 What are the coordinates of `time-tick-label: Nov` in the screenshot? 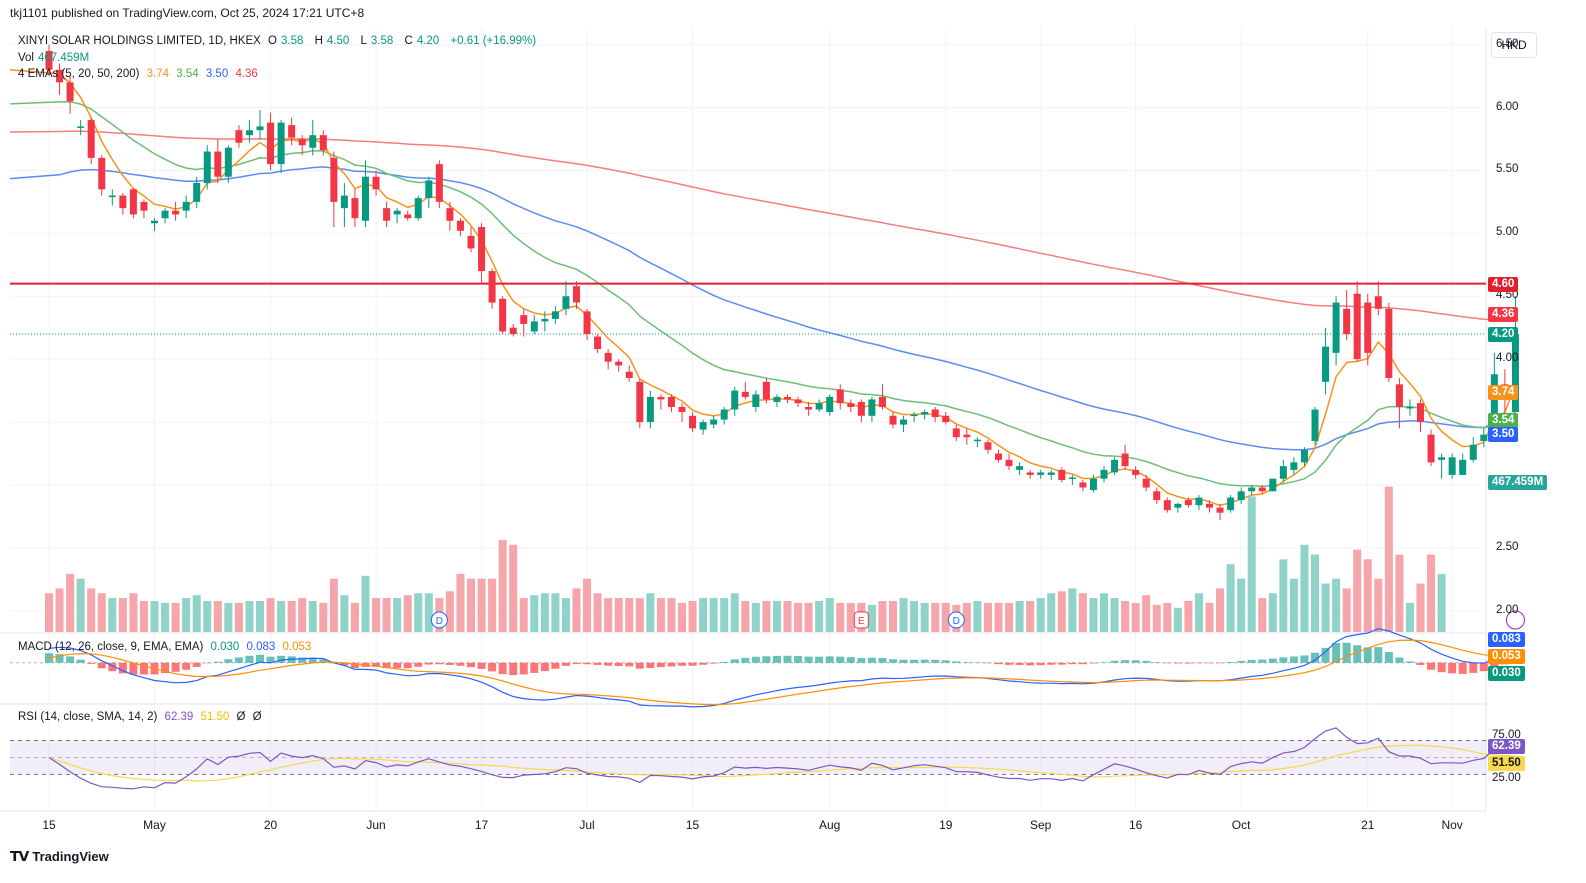 It's located at (1452, 825).